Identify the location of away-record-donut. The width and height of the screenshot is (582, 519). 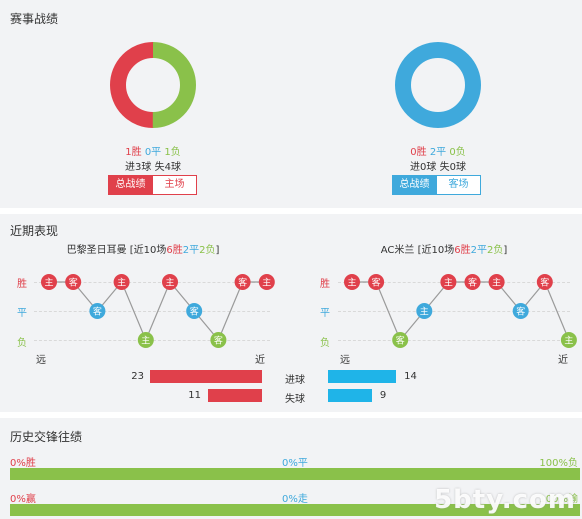
(438, 85).